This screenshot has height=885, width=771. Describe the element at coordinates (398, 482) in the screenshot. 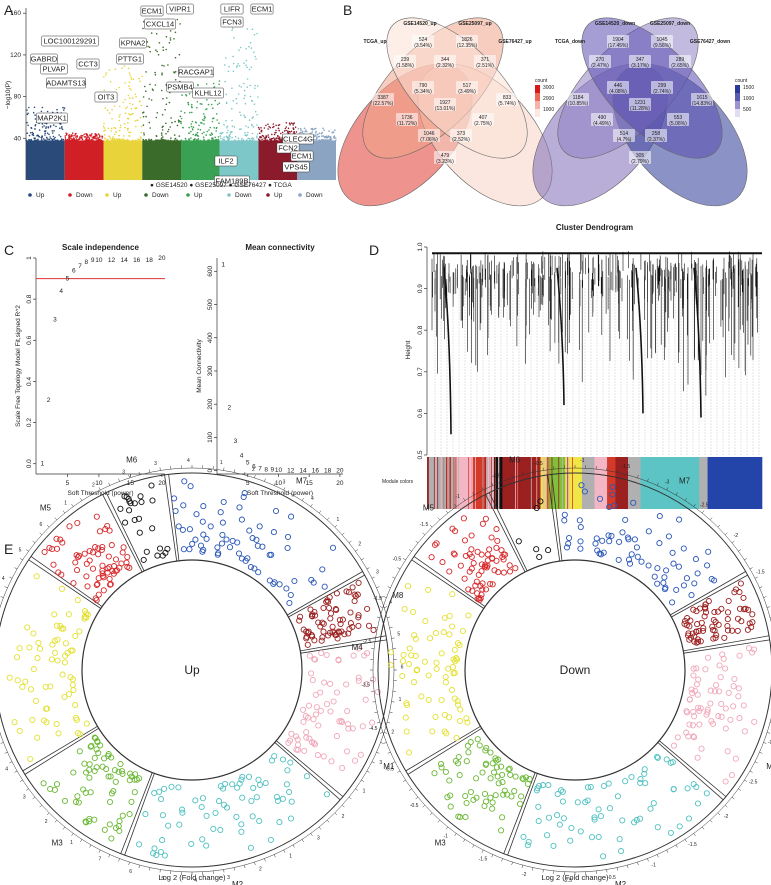

I see `module-colors-label: Module colors` at that location.